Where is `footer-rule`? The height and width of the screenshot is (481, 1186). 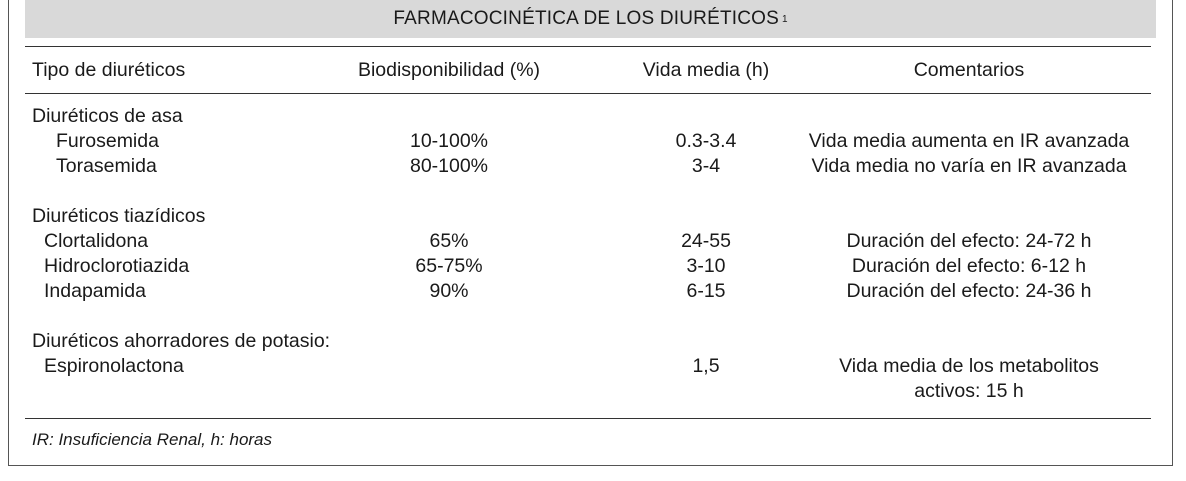 footer-rule is located at coordinates (588, 418).